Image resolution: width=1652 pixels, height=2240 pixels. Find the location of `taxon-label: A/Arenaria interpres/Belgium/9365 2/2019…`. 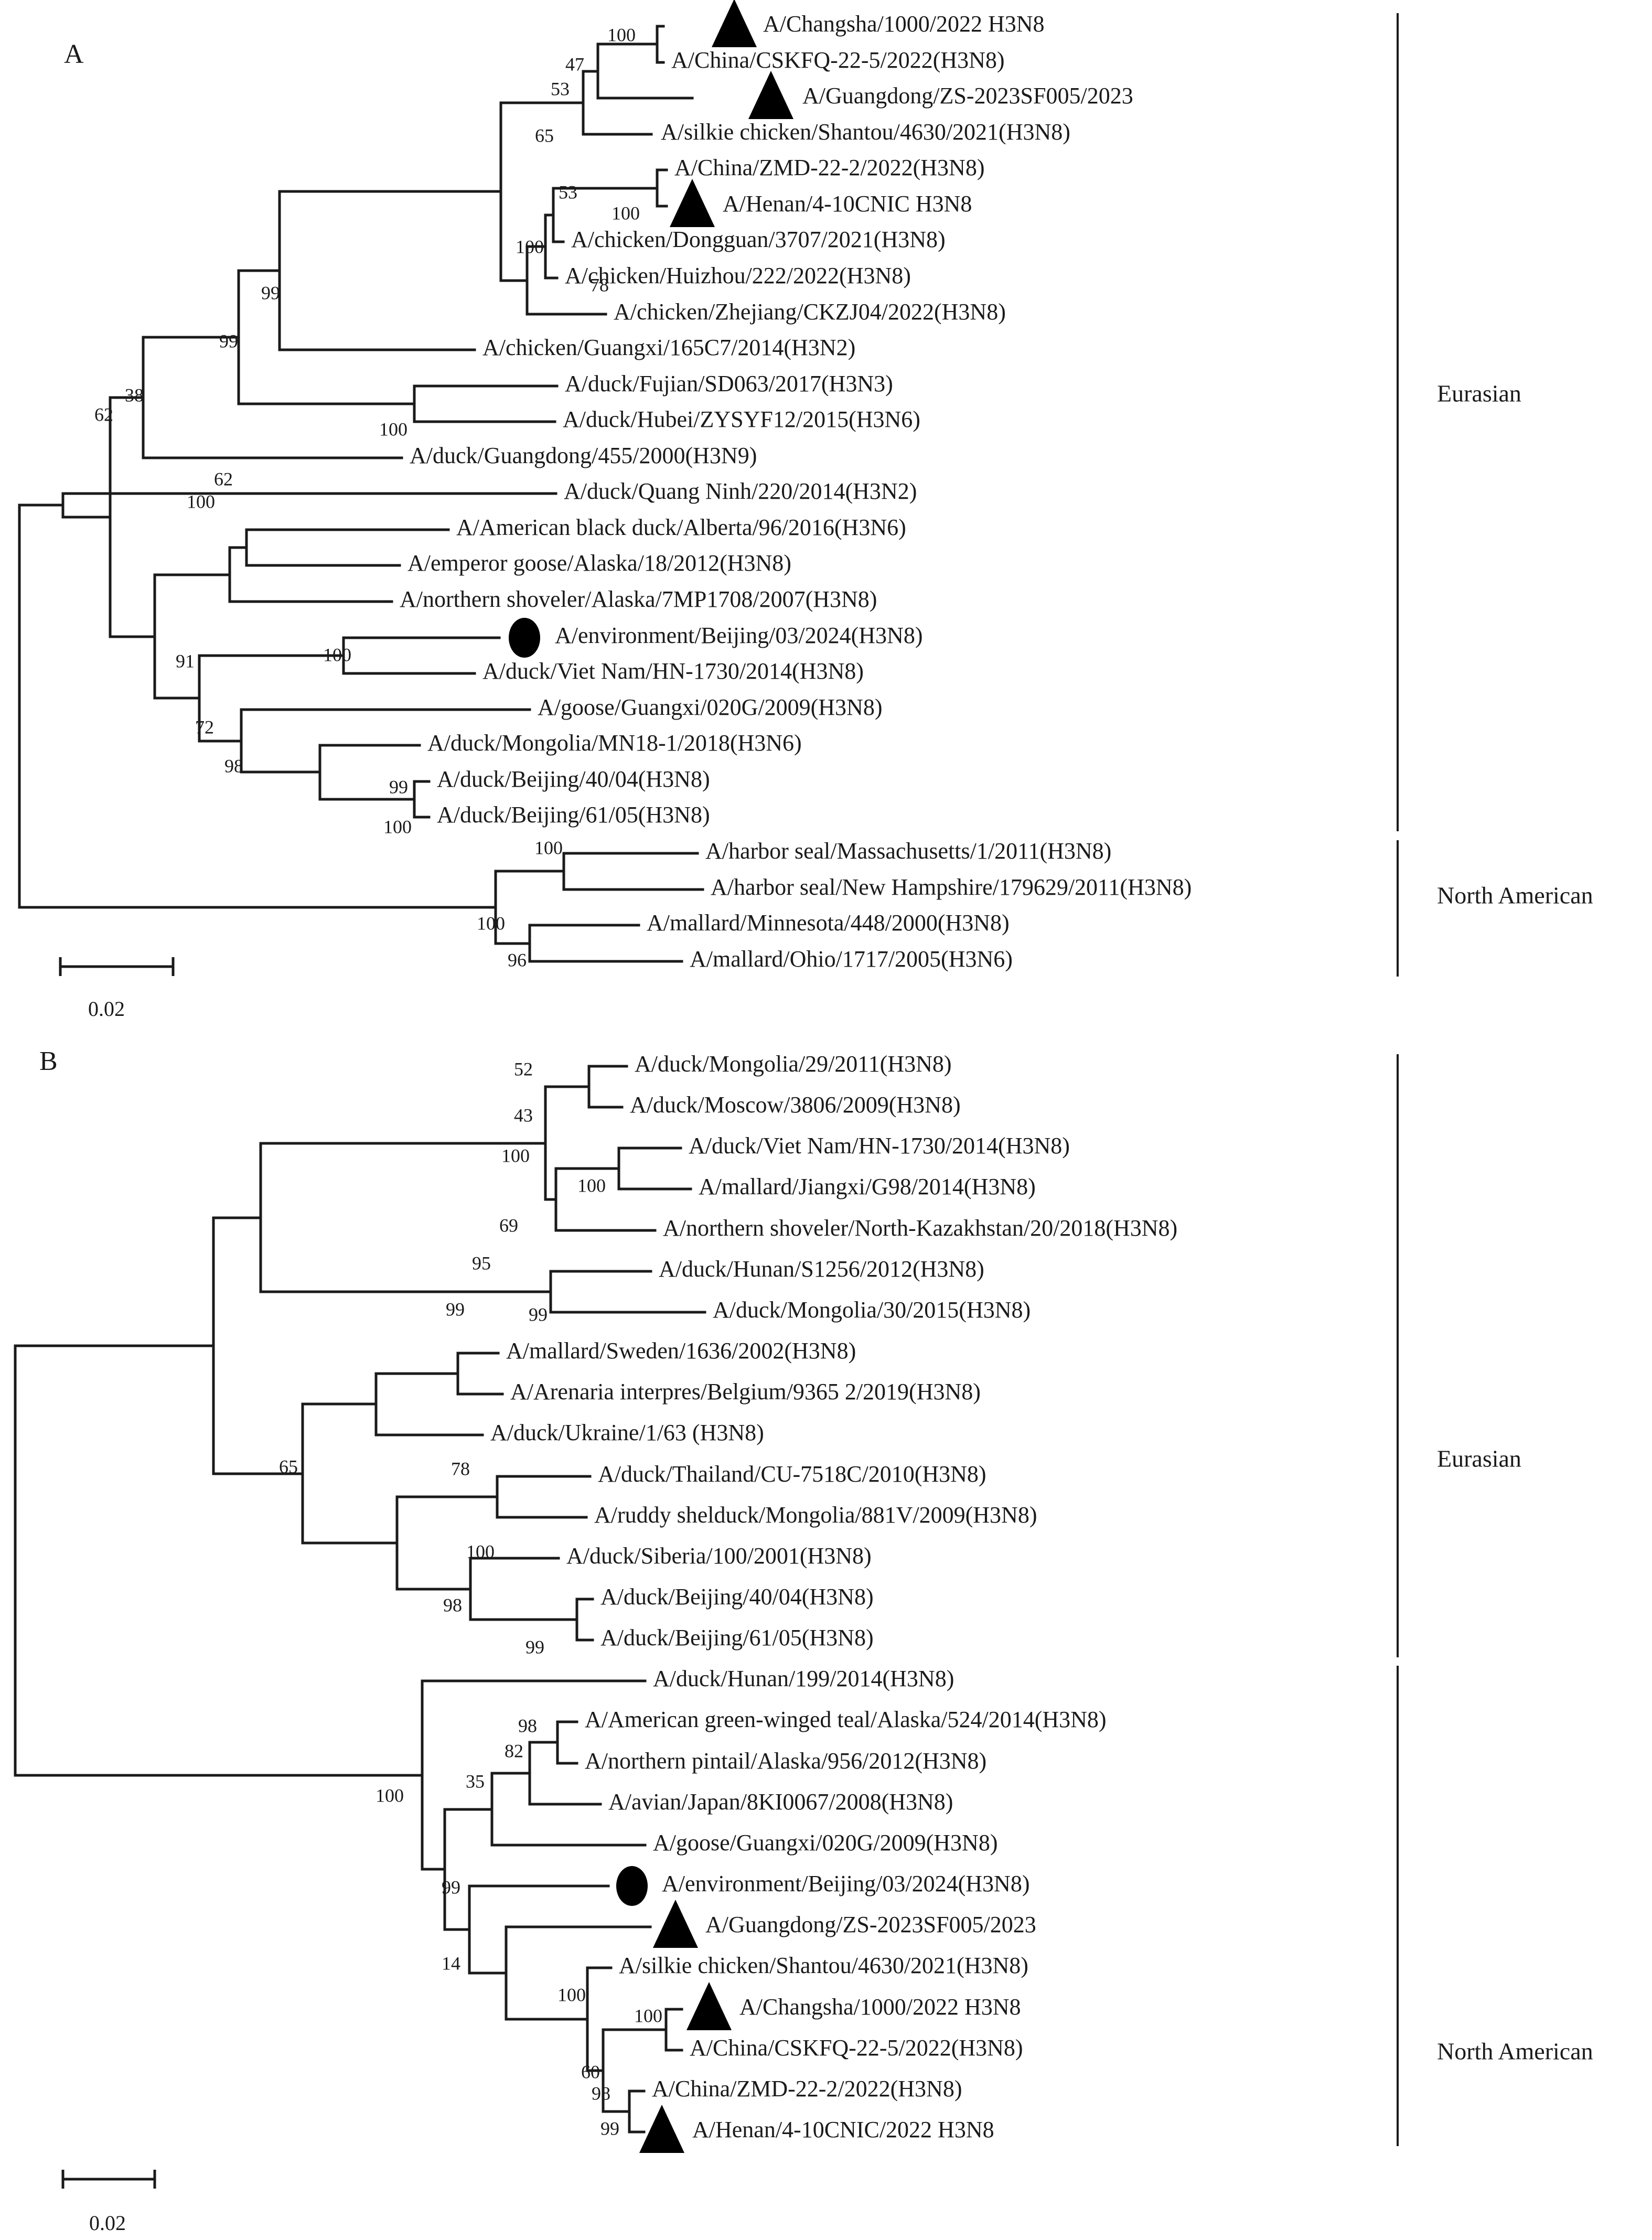

taxon-label: A/Arenaria interpres/Belgium/9365 2/2019… is located at coordinates (745, 1392).